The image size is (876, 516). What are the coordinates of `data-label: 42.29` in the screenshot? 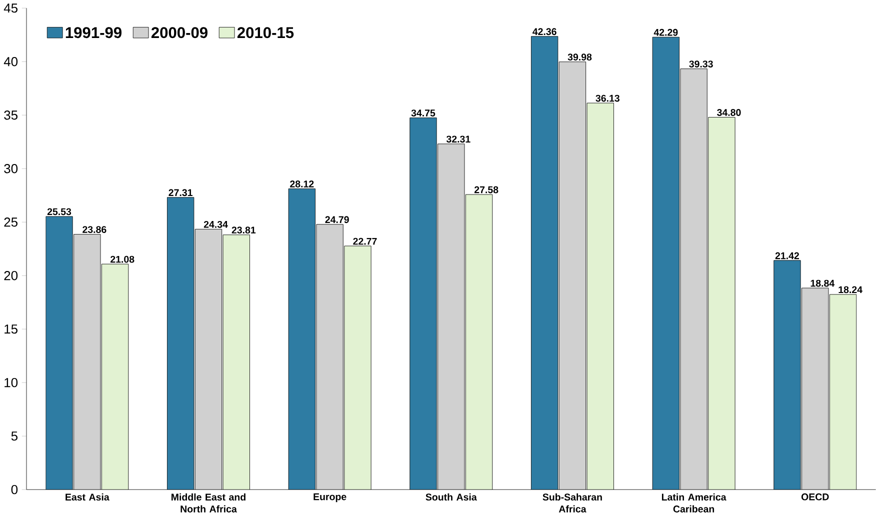 It's located at (666, 32).